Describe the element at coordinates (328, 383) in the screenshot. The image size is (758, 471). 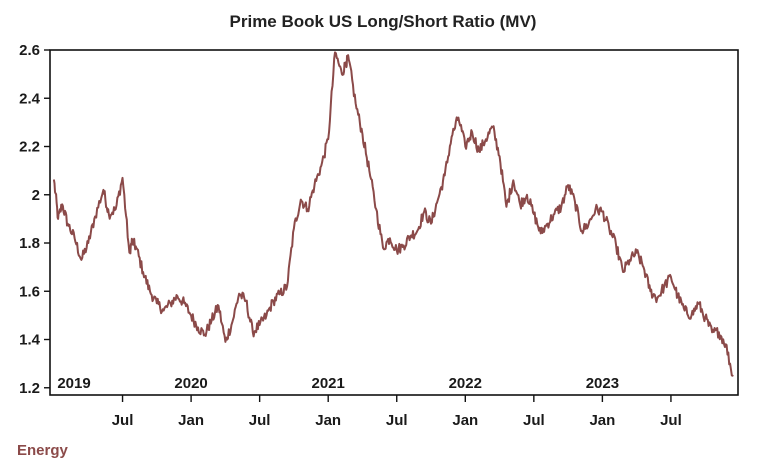
I see `year-label: 2021` at that location.